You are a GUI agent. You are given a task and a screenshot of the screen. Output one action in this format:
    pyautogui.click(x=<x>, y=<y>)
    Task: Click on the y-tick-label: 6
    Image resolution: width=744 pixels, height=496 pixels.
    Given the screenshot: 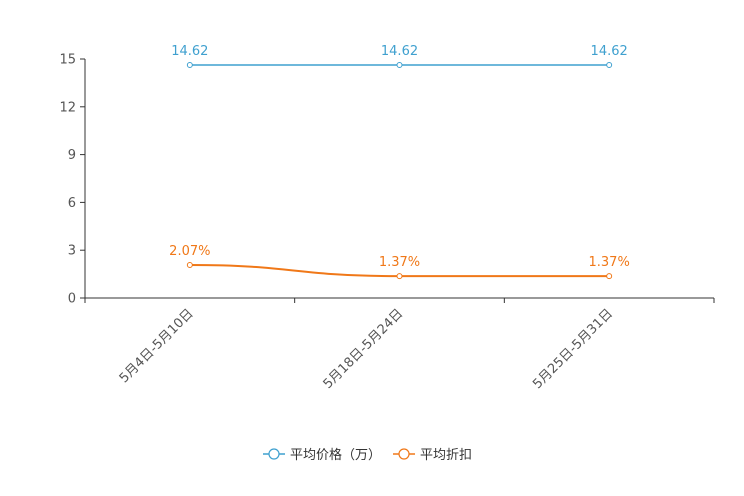 What is the action you would take?
    pyautogui.click(x=72, y=203)
    